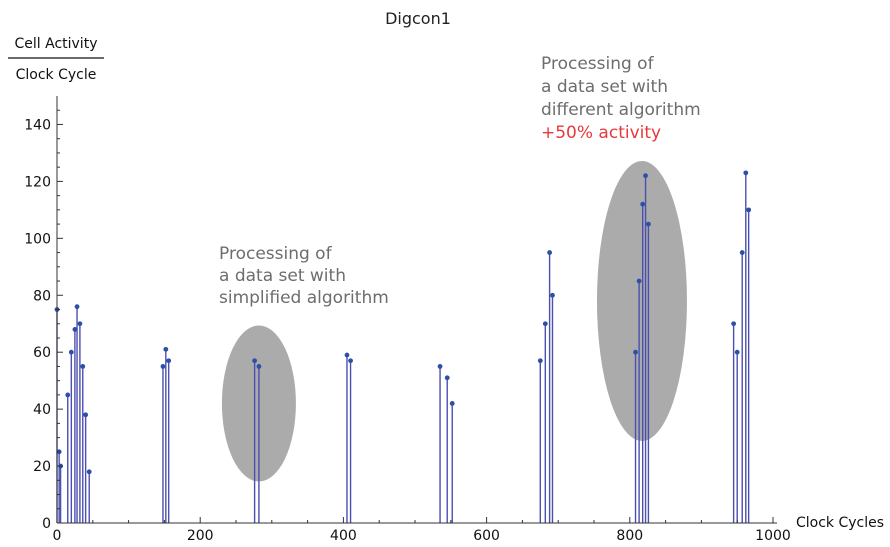 The image size is (890, 547). What do you see at coordinates (604, 87) in the screenshot?
I see `annotation-different-line-2: a data set with` at bounding box center [604, 87].